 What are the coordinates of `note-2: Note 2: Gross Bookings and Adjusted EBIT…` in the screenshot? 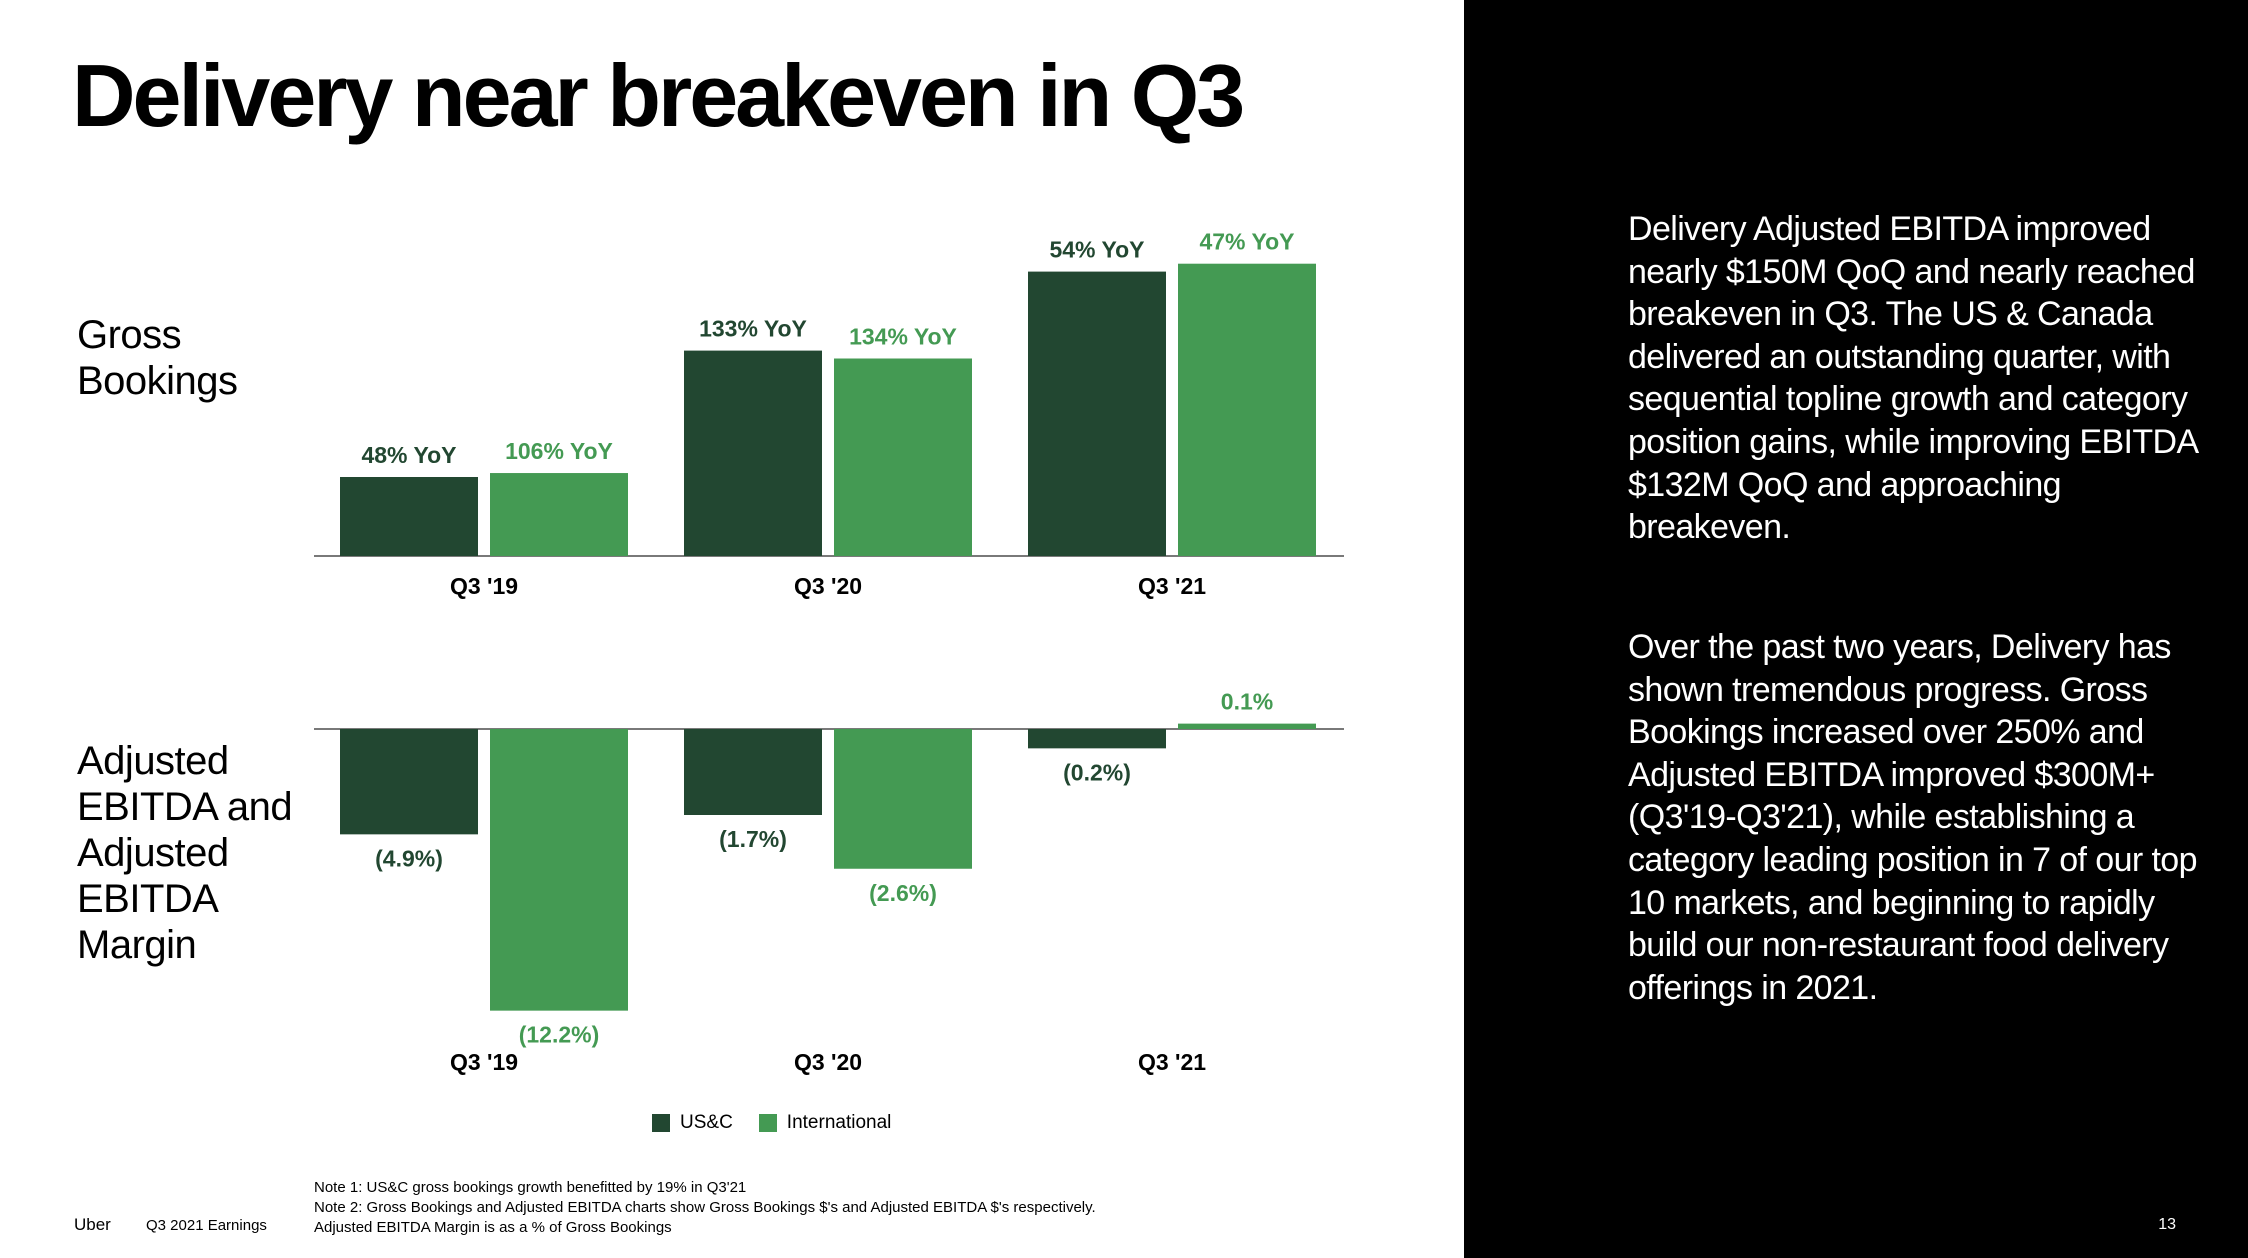 It's located at (705, 1207).